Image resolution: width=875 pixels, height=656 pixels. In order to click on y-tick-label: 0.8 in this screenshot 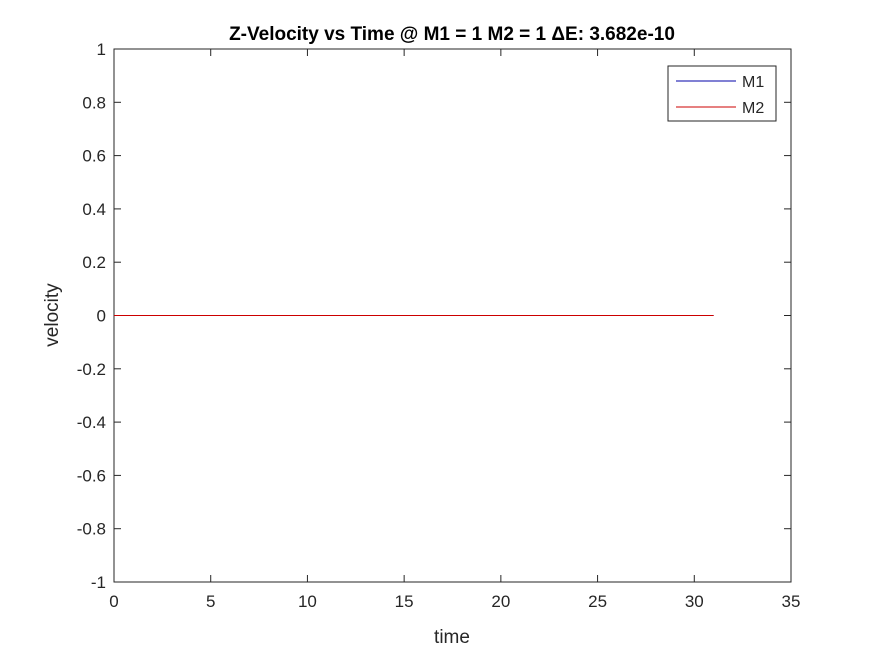, I will do `click(94, 102)`.